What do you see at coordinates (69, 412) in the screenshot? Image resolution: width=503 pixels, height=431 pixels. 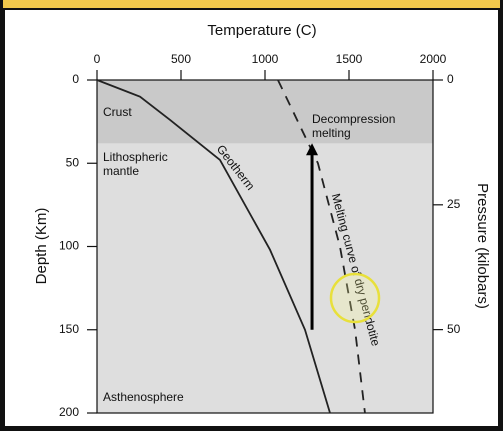 I see `y-tick-label: 200` at bounding box center [69, 412].